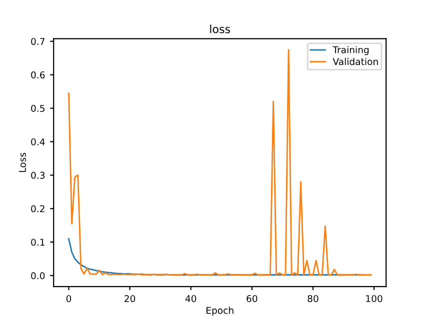 Image resolution: width=429 pixels, height=322 pixels. Describe the element at coordinates (37, 208) in the screenshot. I see `y-tick-label: 0.2` at that location.